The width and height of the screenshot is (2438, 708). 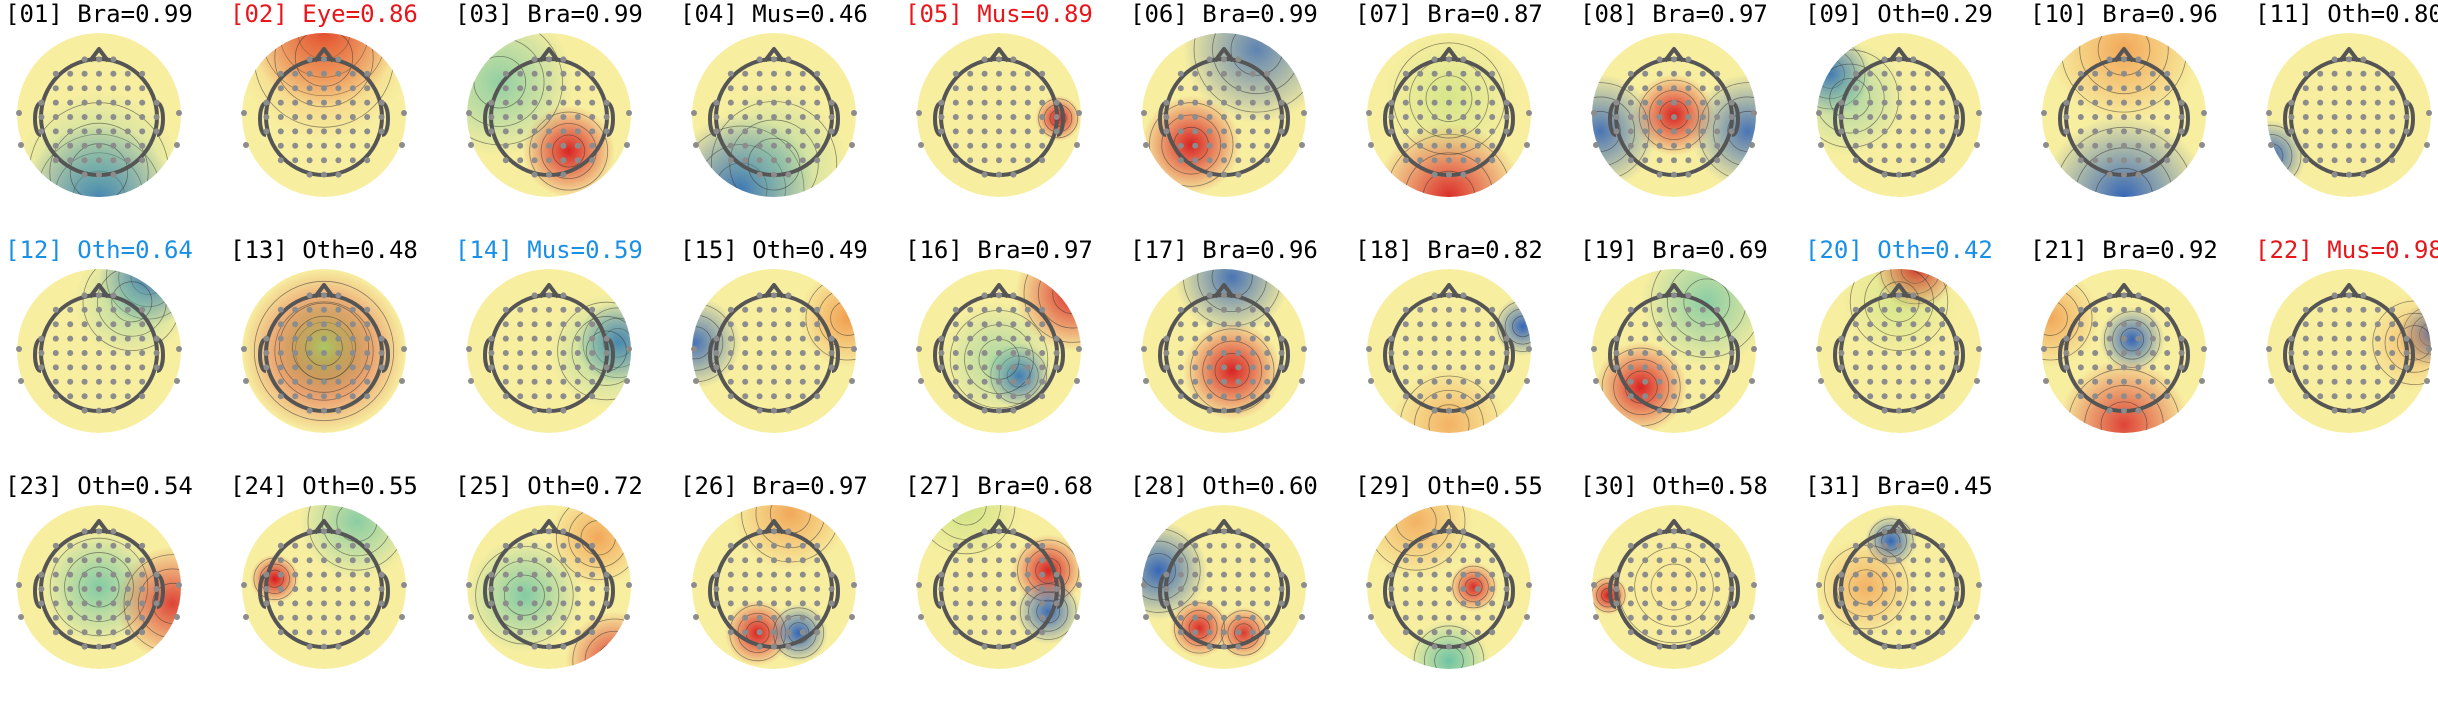 I want to click on component-label: [02] Eye=0.86, so click(x=324, y=14).